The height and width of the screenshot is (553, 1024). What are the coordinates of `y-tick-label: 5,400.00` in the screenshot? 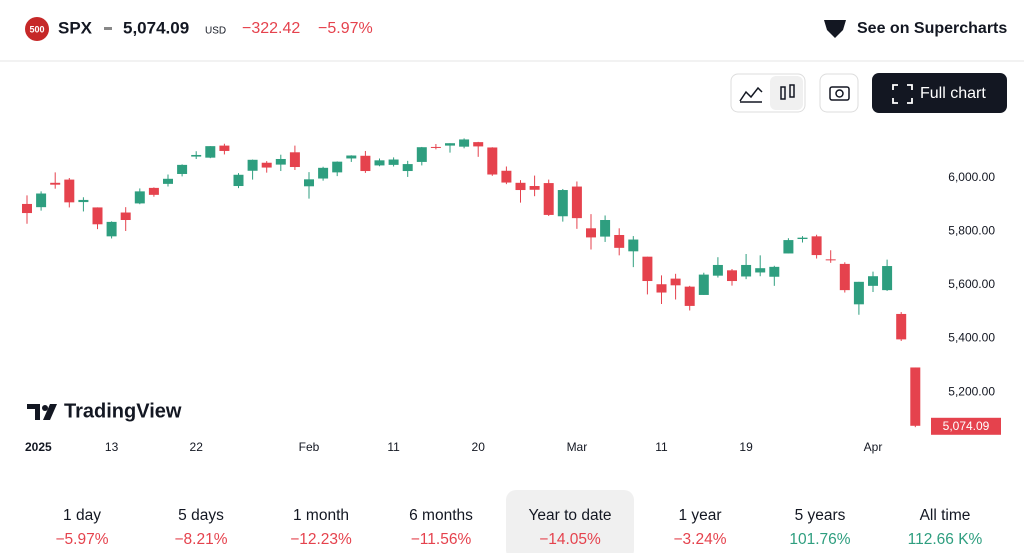 It's located at (971, 338).